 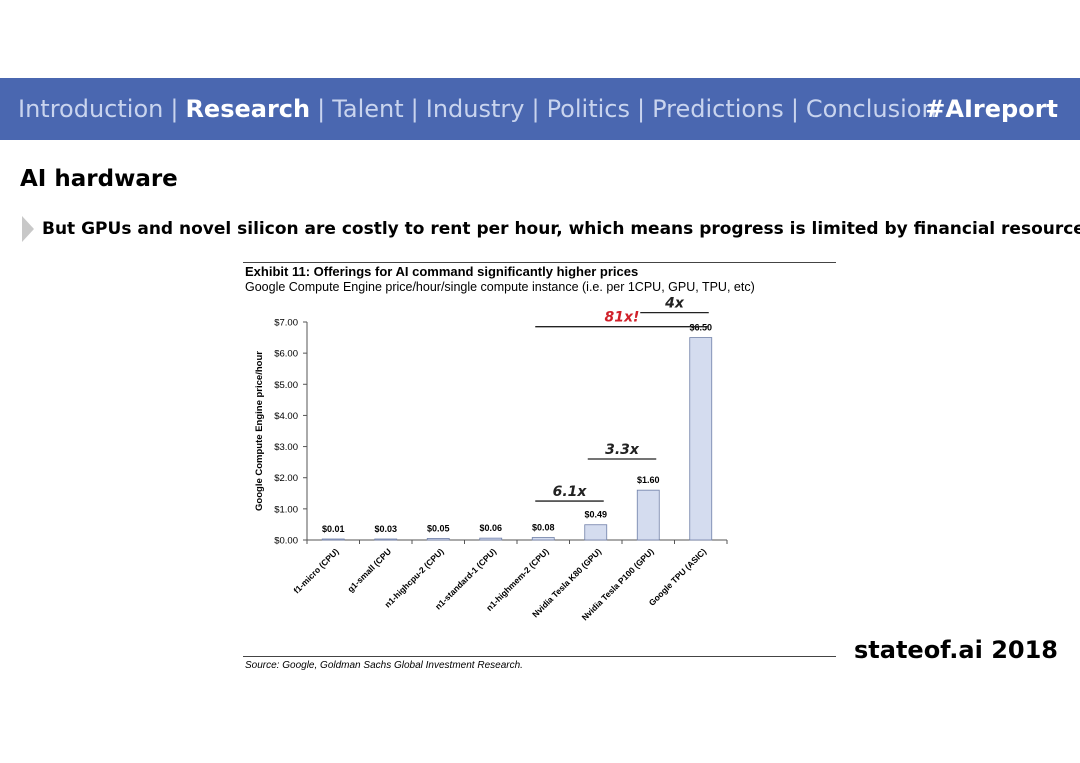 I want to click on nav-item-research: Research, so click(x=248, y=109).